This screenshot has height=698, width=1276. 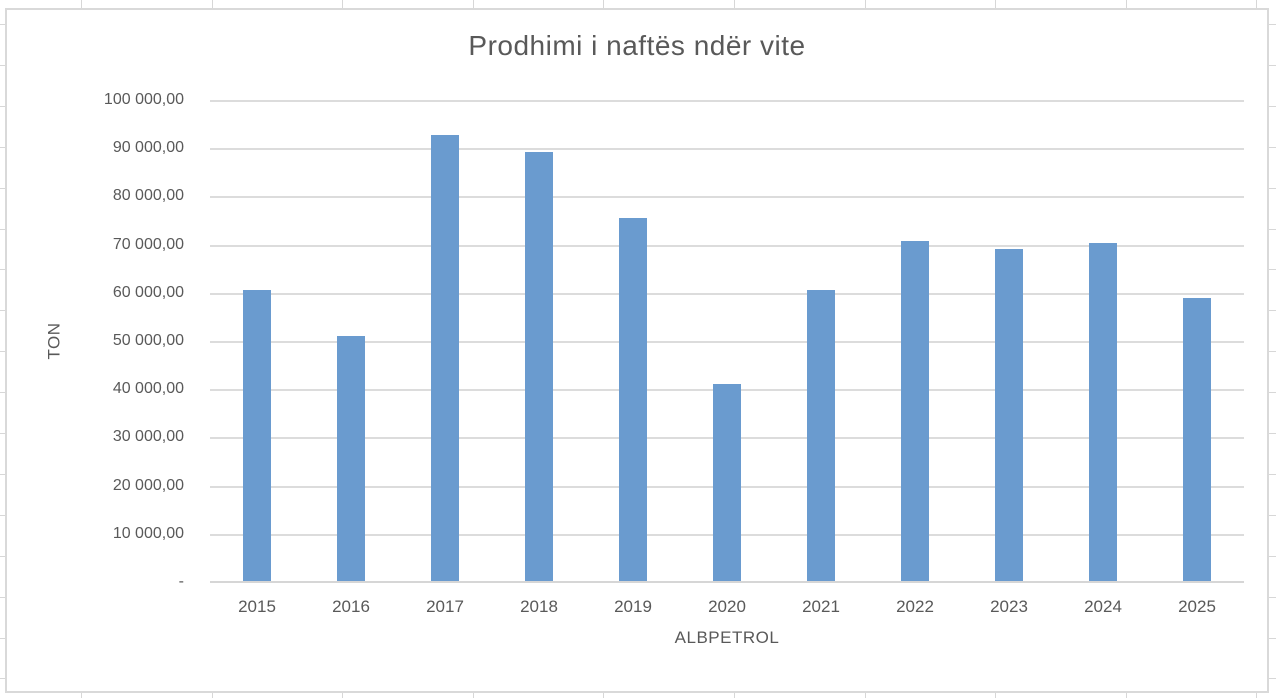 I want to click on x-tick-label-2016: 2016, so click(x=351, y=606).